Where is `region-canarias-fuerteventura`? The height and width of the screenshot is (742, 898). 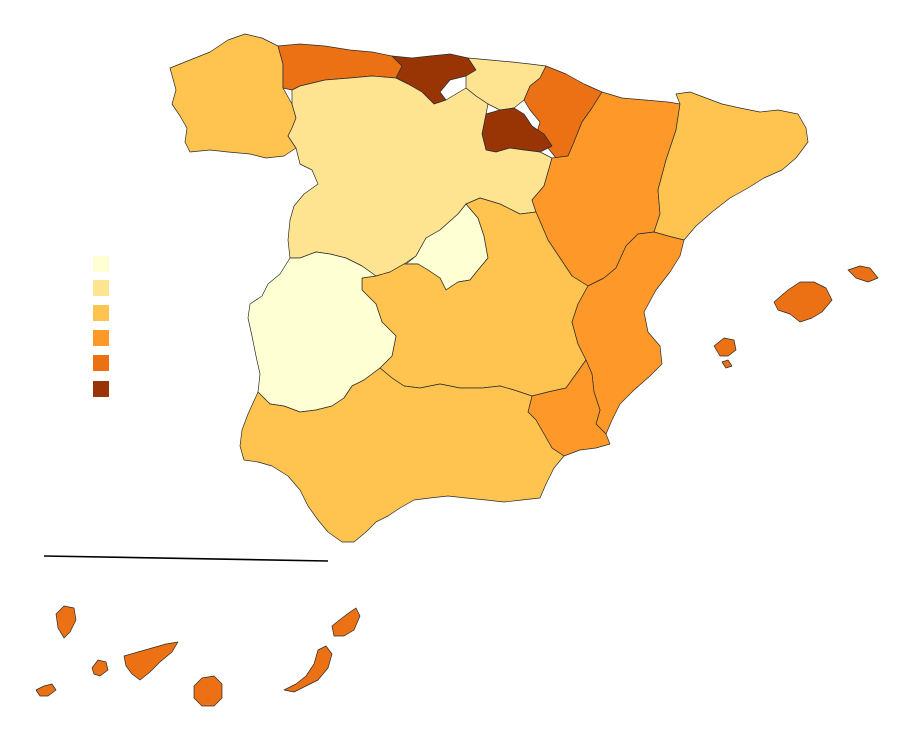 region-canarias-fuerteventura is located at coordinates (308, 669).